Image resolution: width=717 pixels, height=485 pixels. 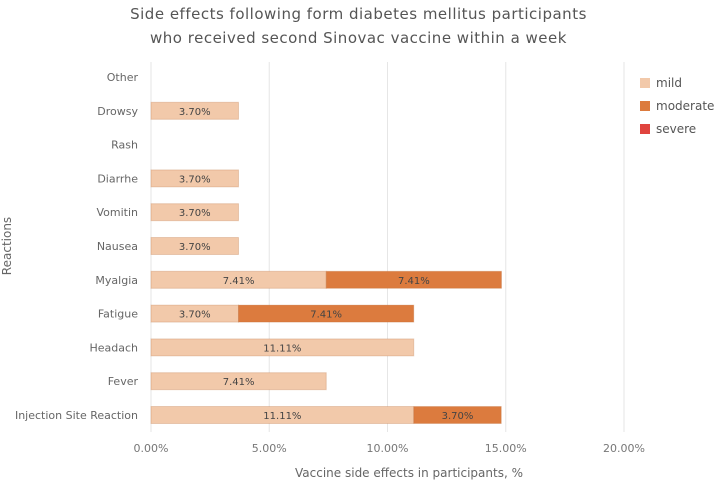 I want to click on legend-label-severe: severe, so click(x=676, y=129).